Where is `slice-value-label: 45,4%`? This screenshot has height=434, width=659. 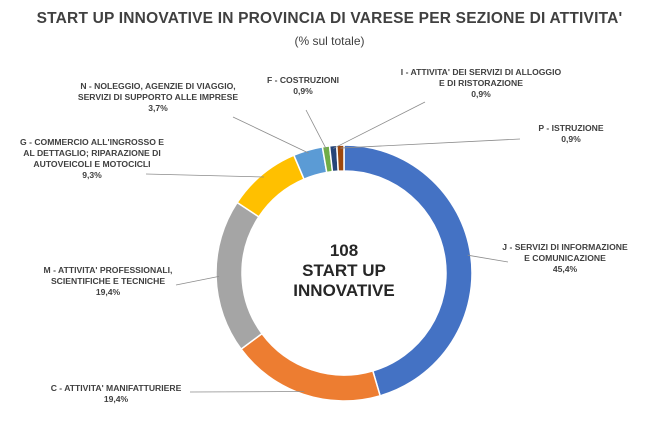 slice-value-label: 45,4% is located at coordinates (565, 269).